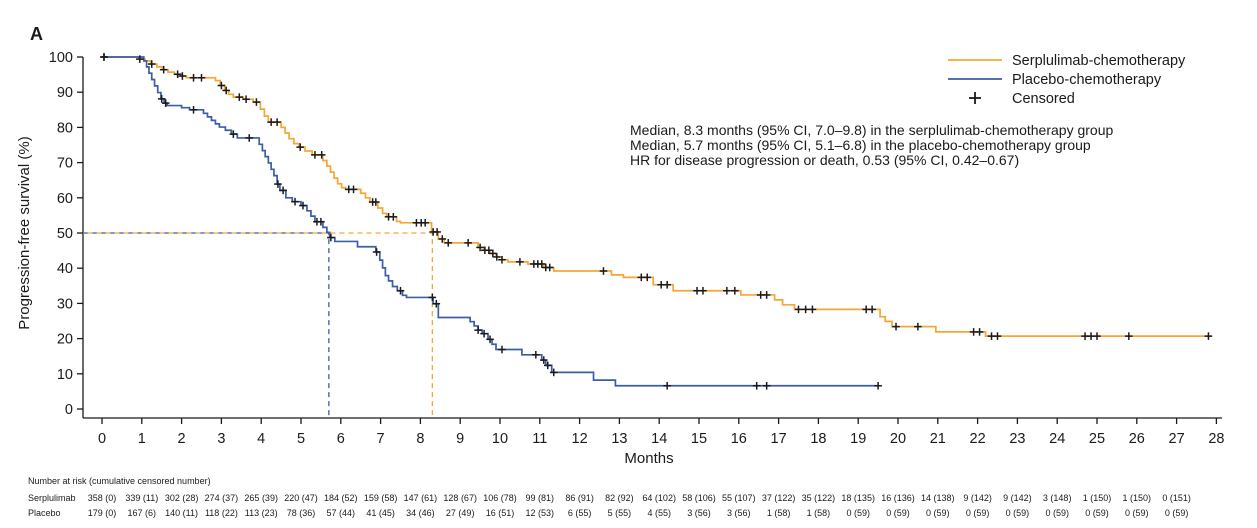 The width and height of the screenshot is (1257, 528). What do you see at coordinates (779, 498) in the screenshot?
I see `at-risk-value: 37 (122)` at bounding box center [779, 498].